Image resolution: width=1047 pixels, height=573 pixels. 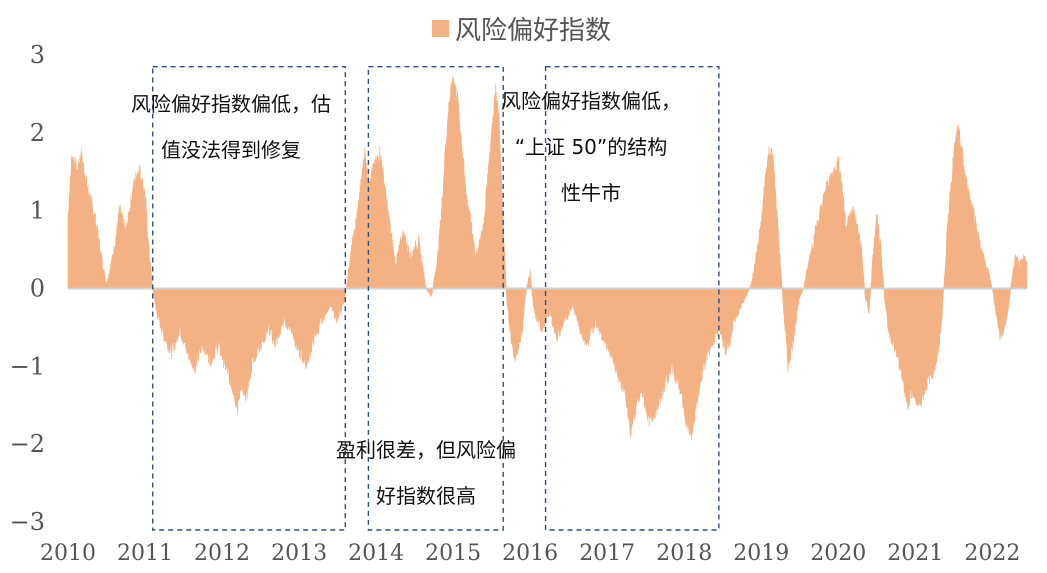 I want to click on x-tick-label: 2019, so click(x=761, y=553).